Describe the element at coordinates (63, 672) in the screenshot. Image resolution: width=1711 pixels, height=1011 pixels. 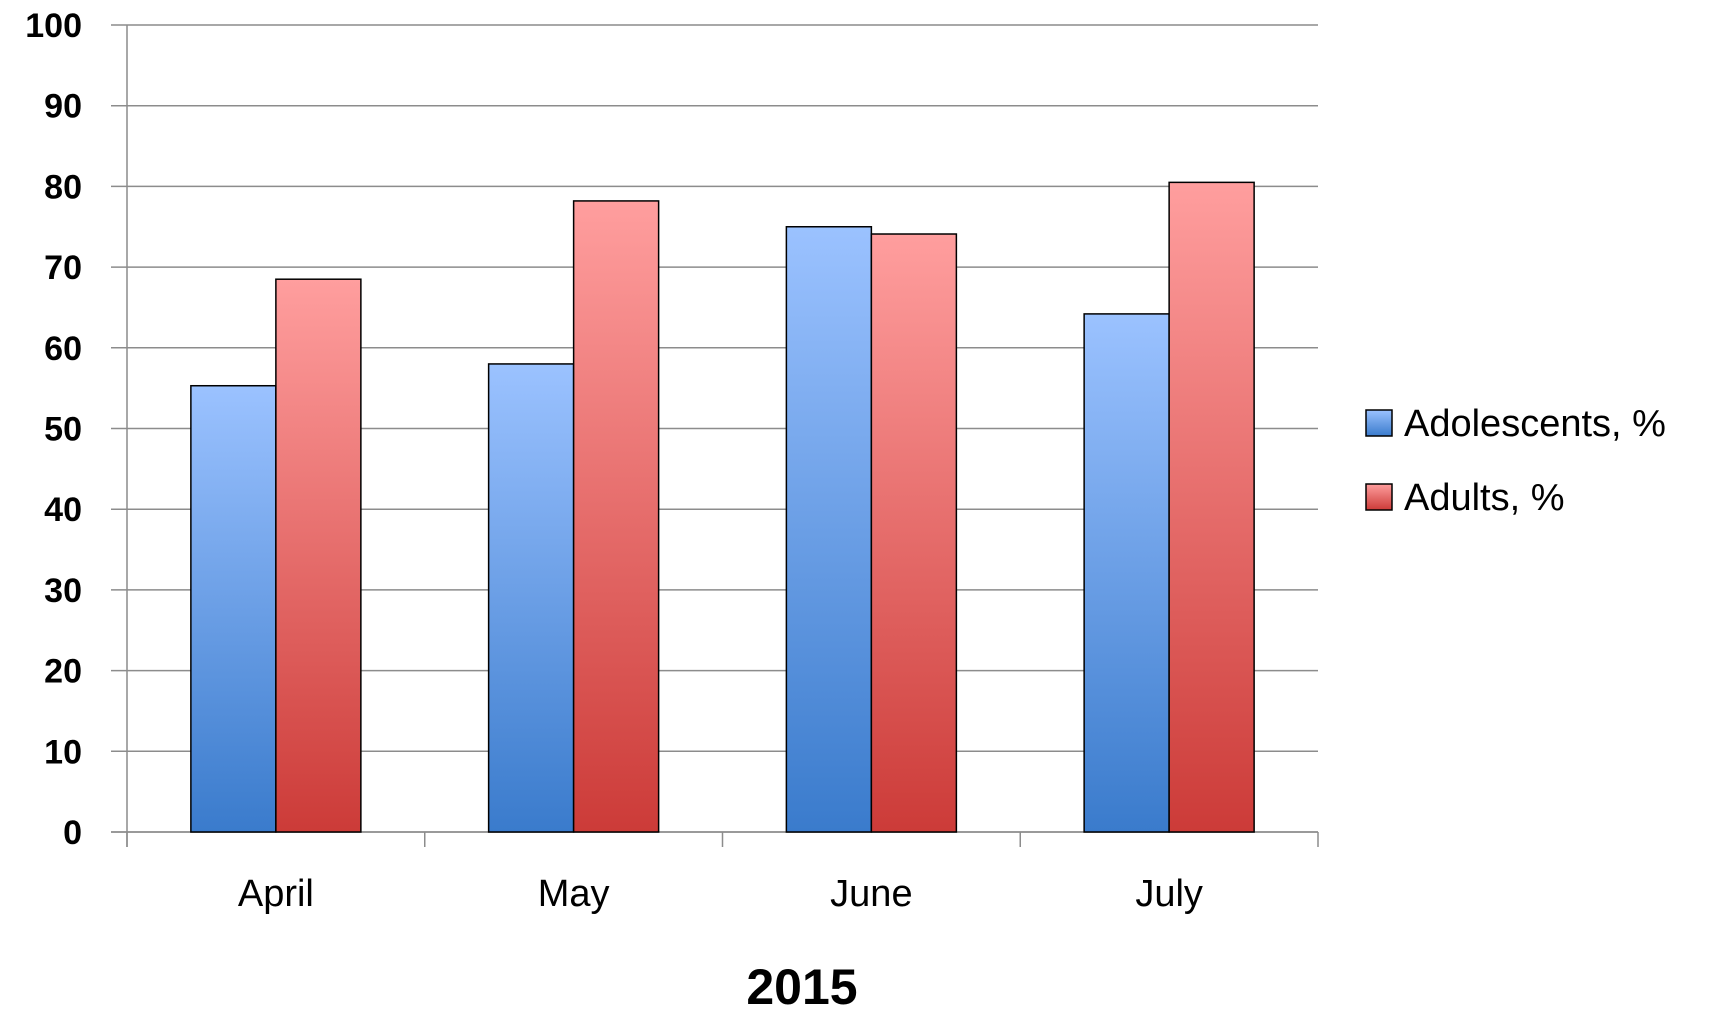
I see `y-tick-label: 20` at that location.